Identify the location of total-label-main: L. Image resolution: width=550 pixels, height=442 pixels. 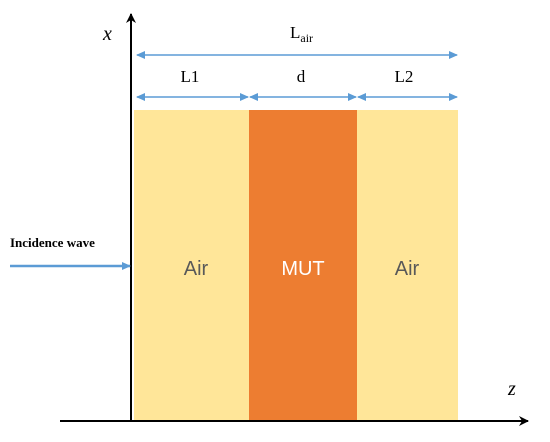
(295, 32).